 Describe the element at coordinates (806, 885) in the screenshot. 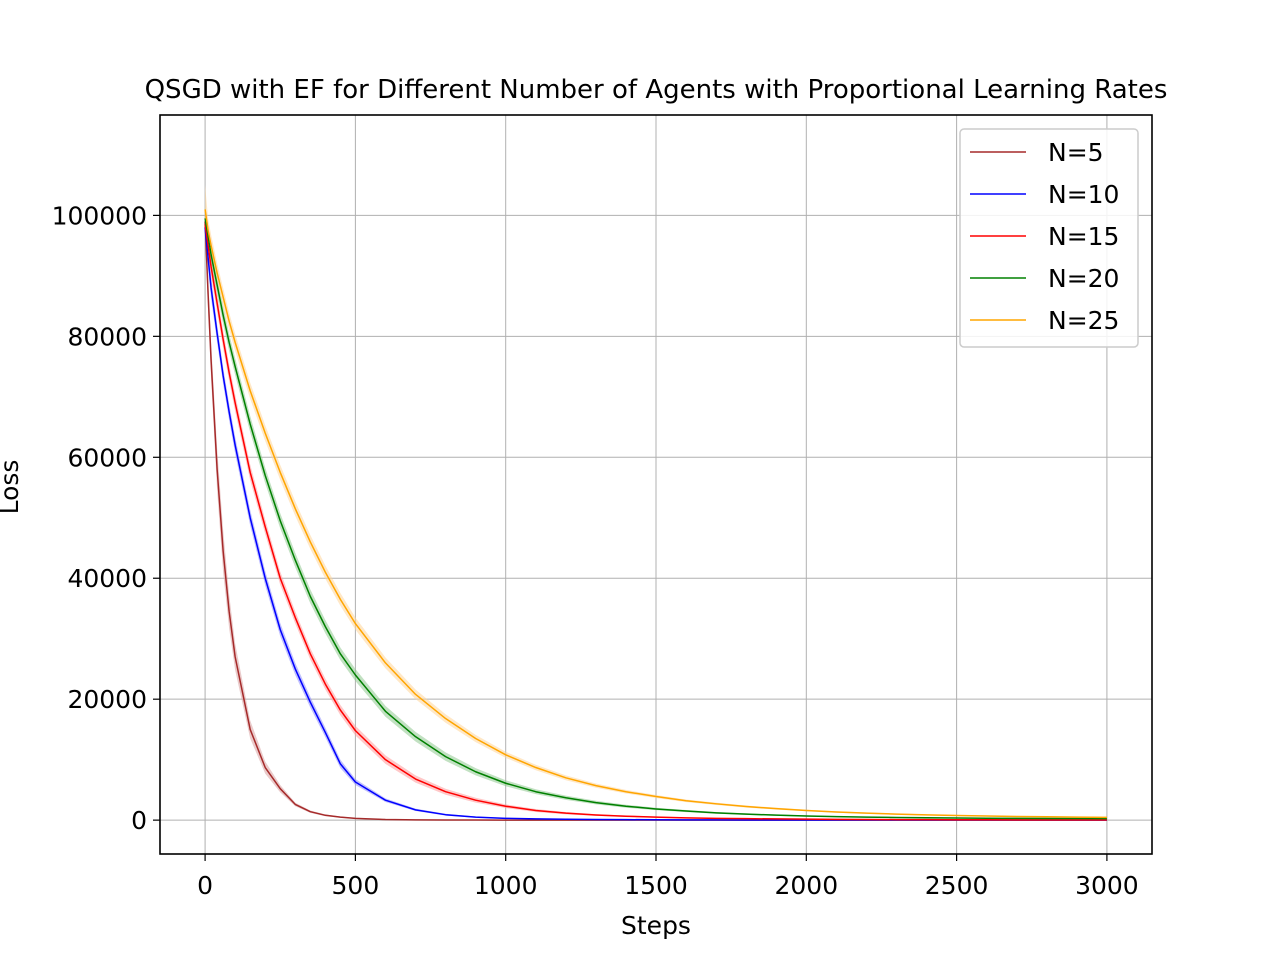

I see `x-tick-label: 2000` at that location.